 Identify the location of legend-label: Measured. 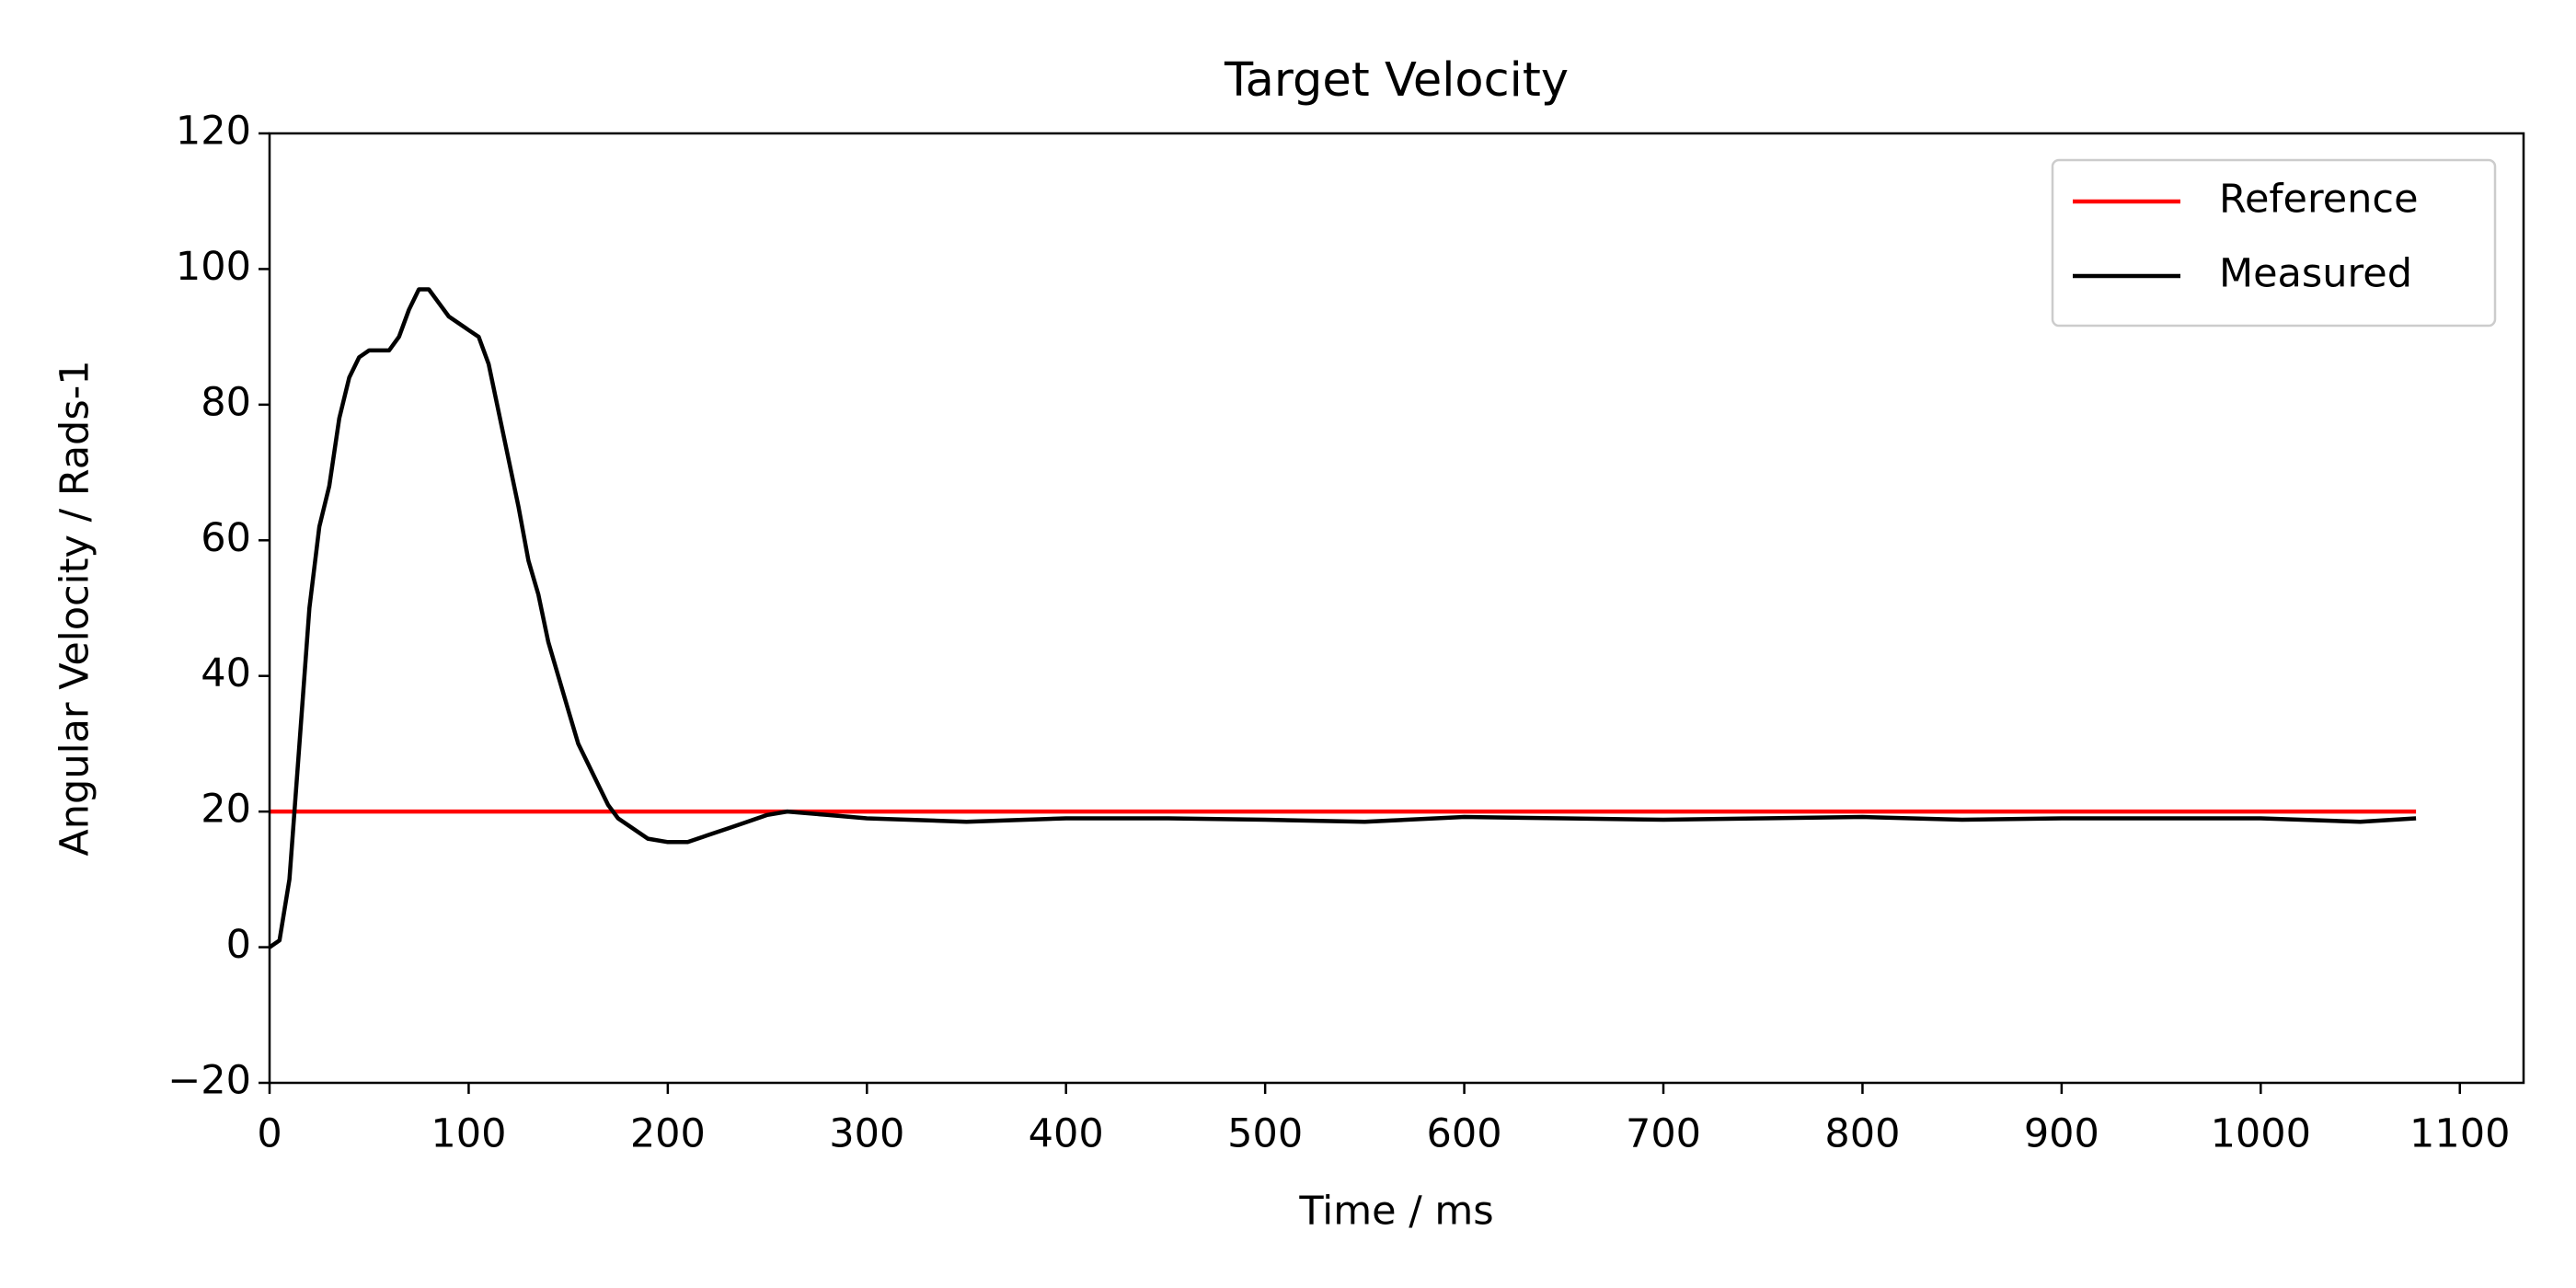
(2315, 274).